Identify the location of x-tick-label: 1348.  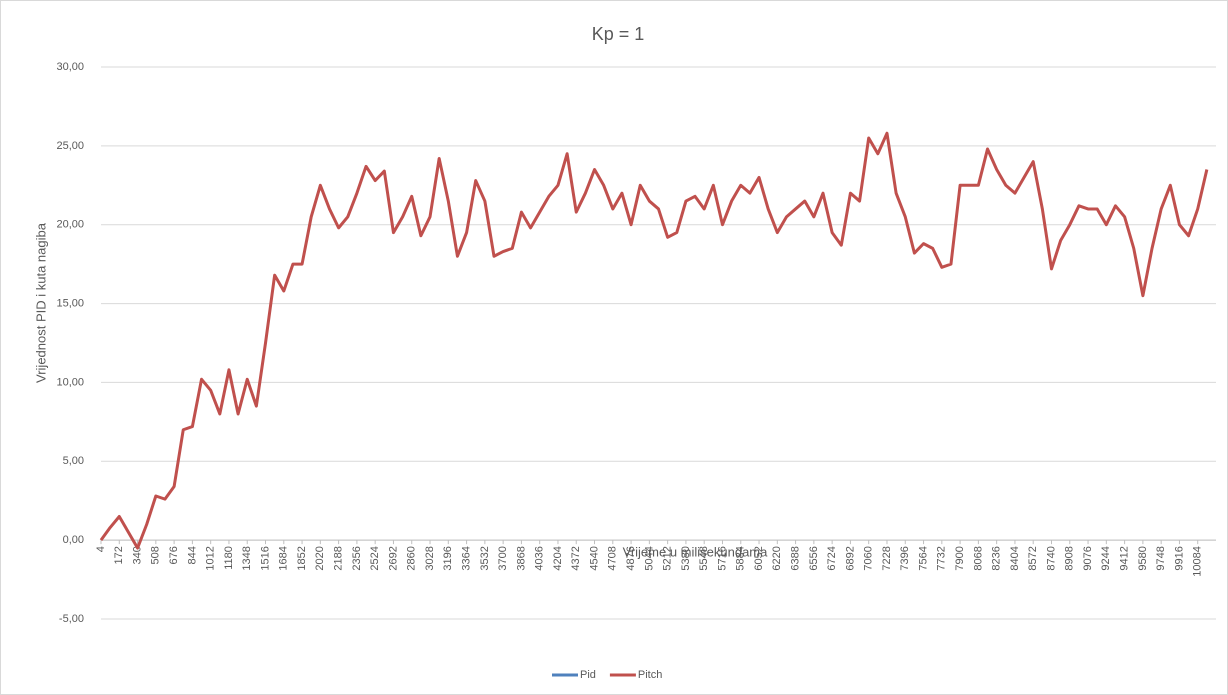
(247, 558).